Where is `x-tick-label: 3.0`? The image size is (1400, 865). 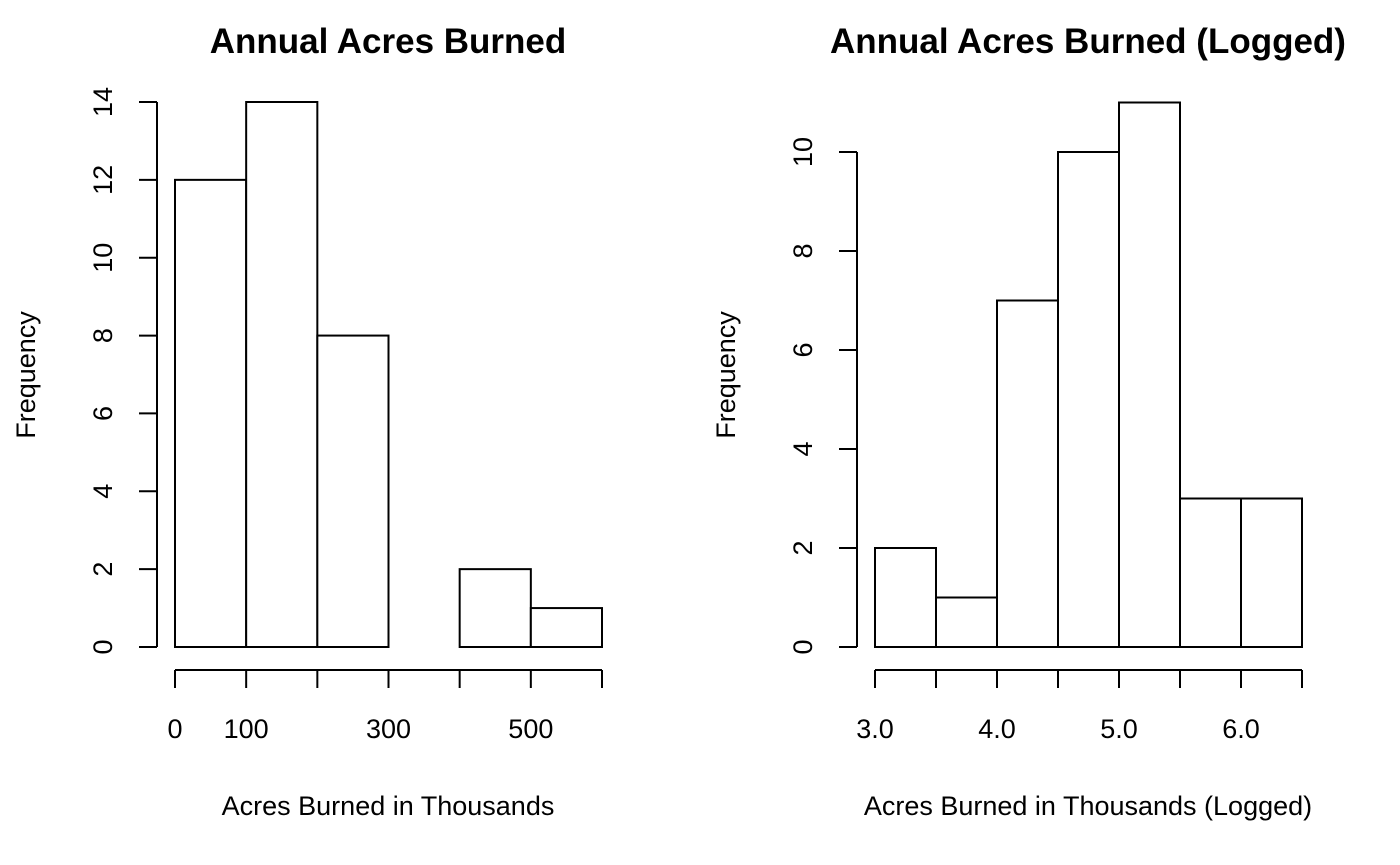
x-tick-label: 3.0 is located at coordinates (875, 729).